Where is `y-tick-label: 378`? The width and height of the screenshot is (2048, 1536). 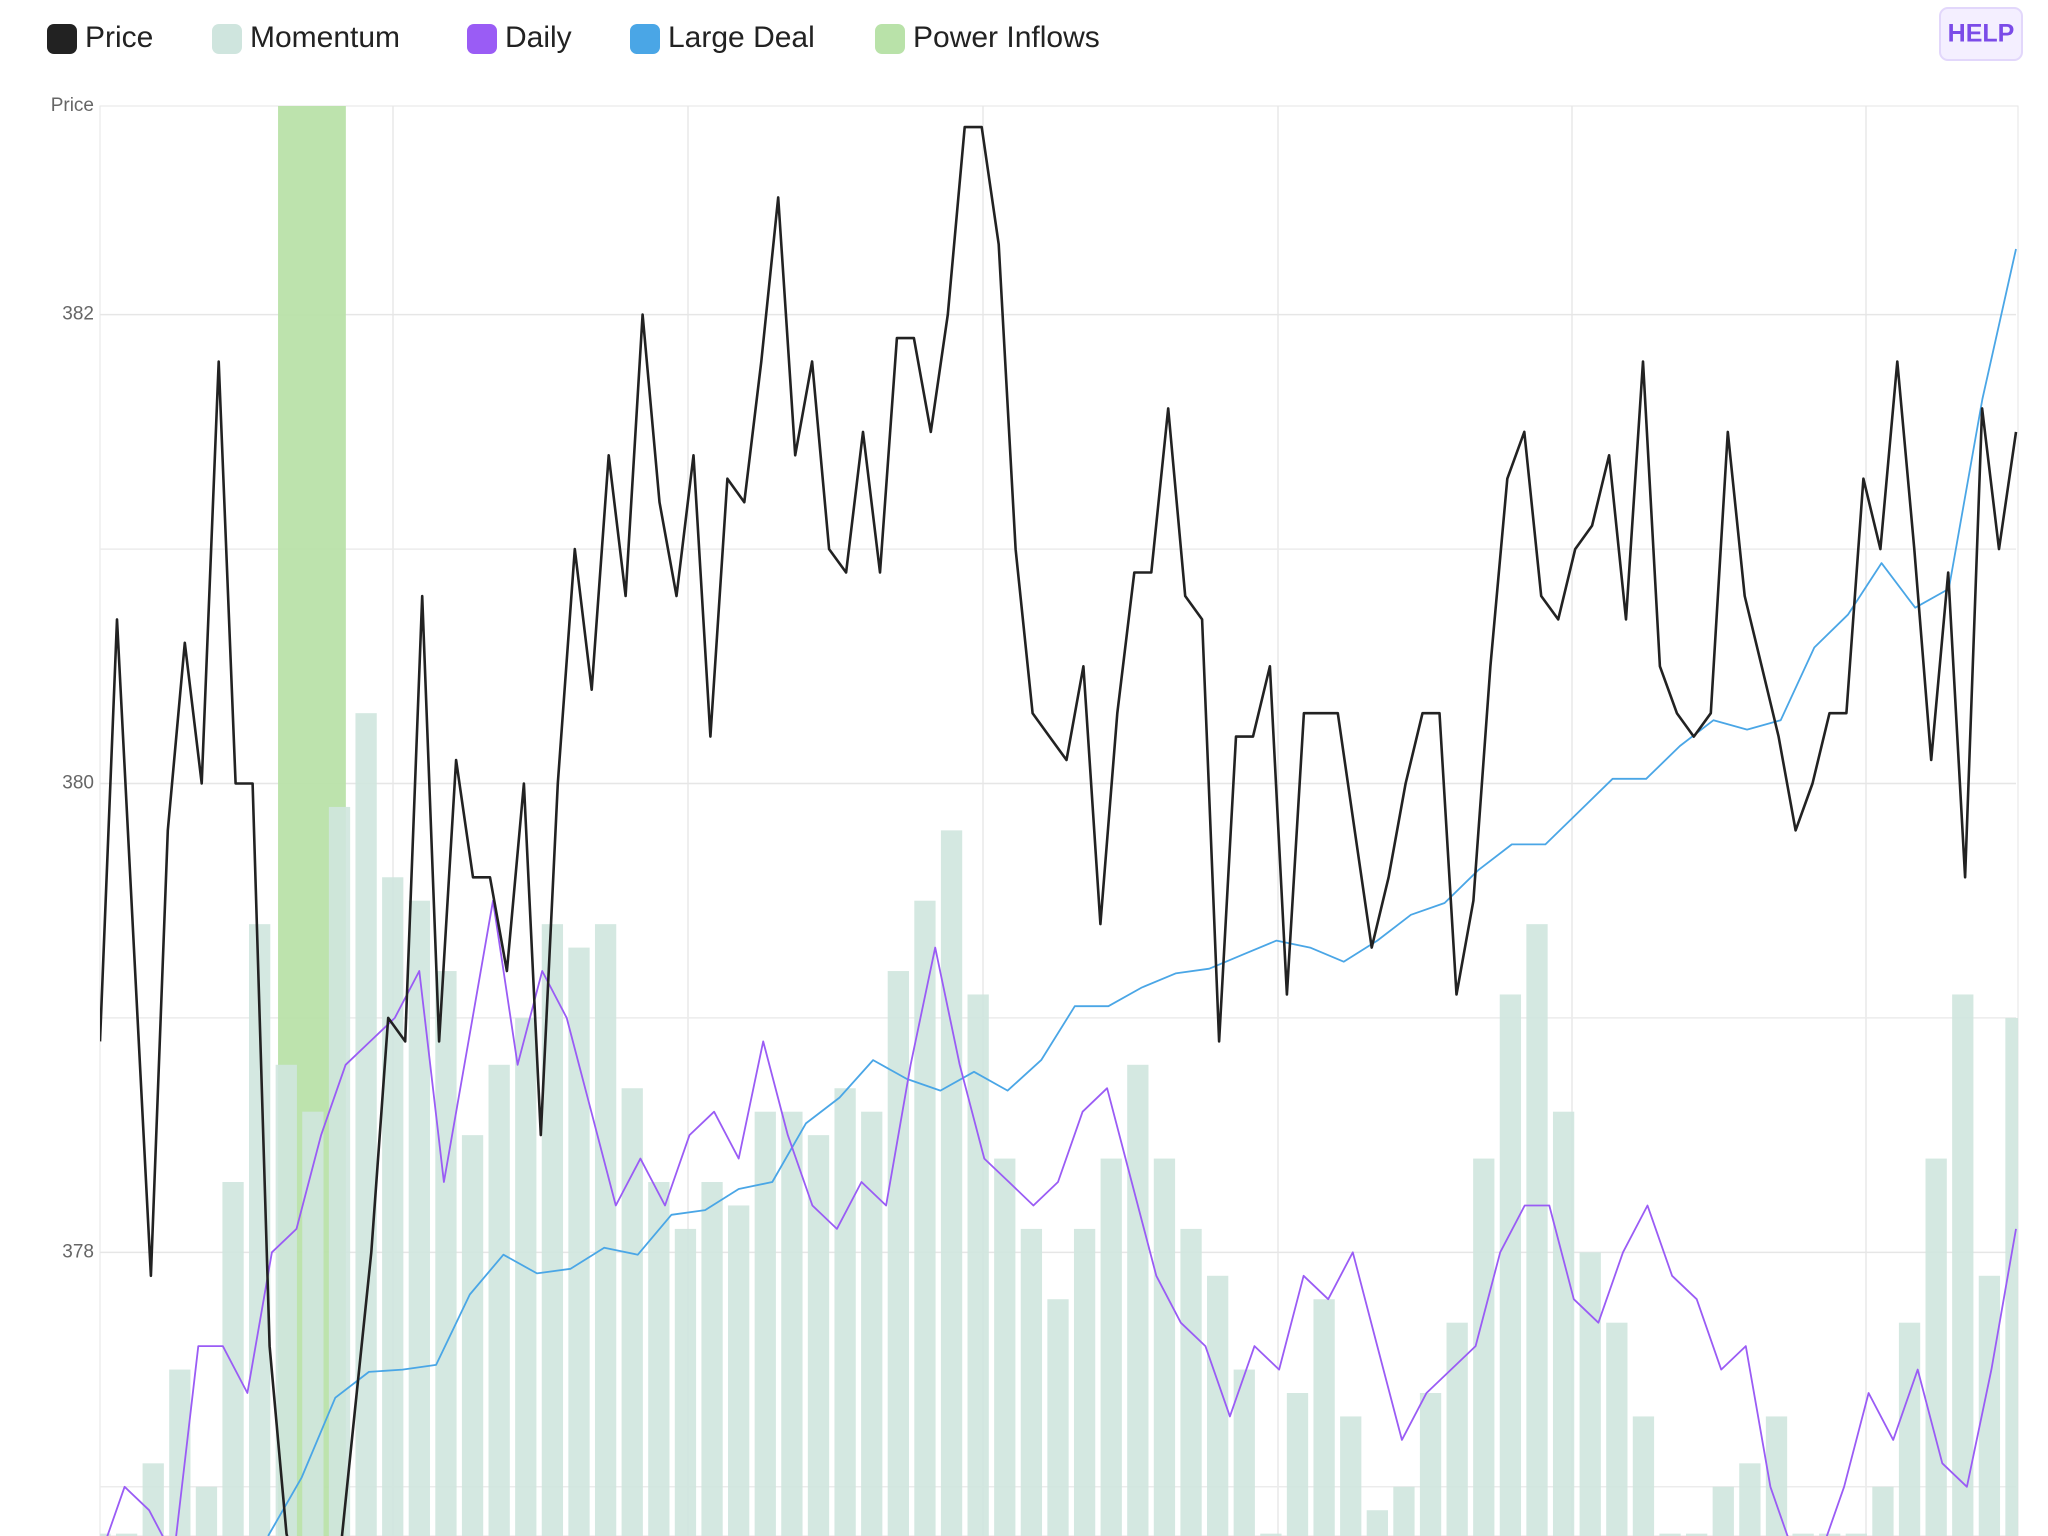
y-tick-label: 378 is located at coordinates (78, 1251).